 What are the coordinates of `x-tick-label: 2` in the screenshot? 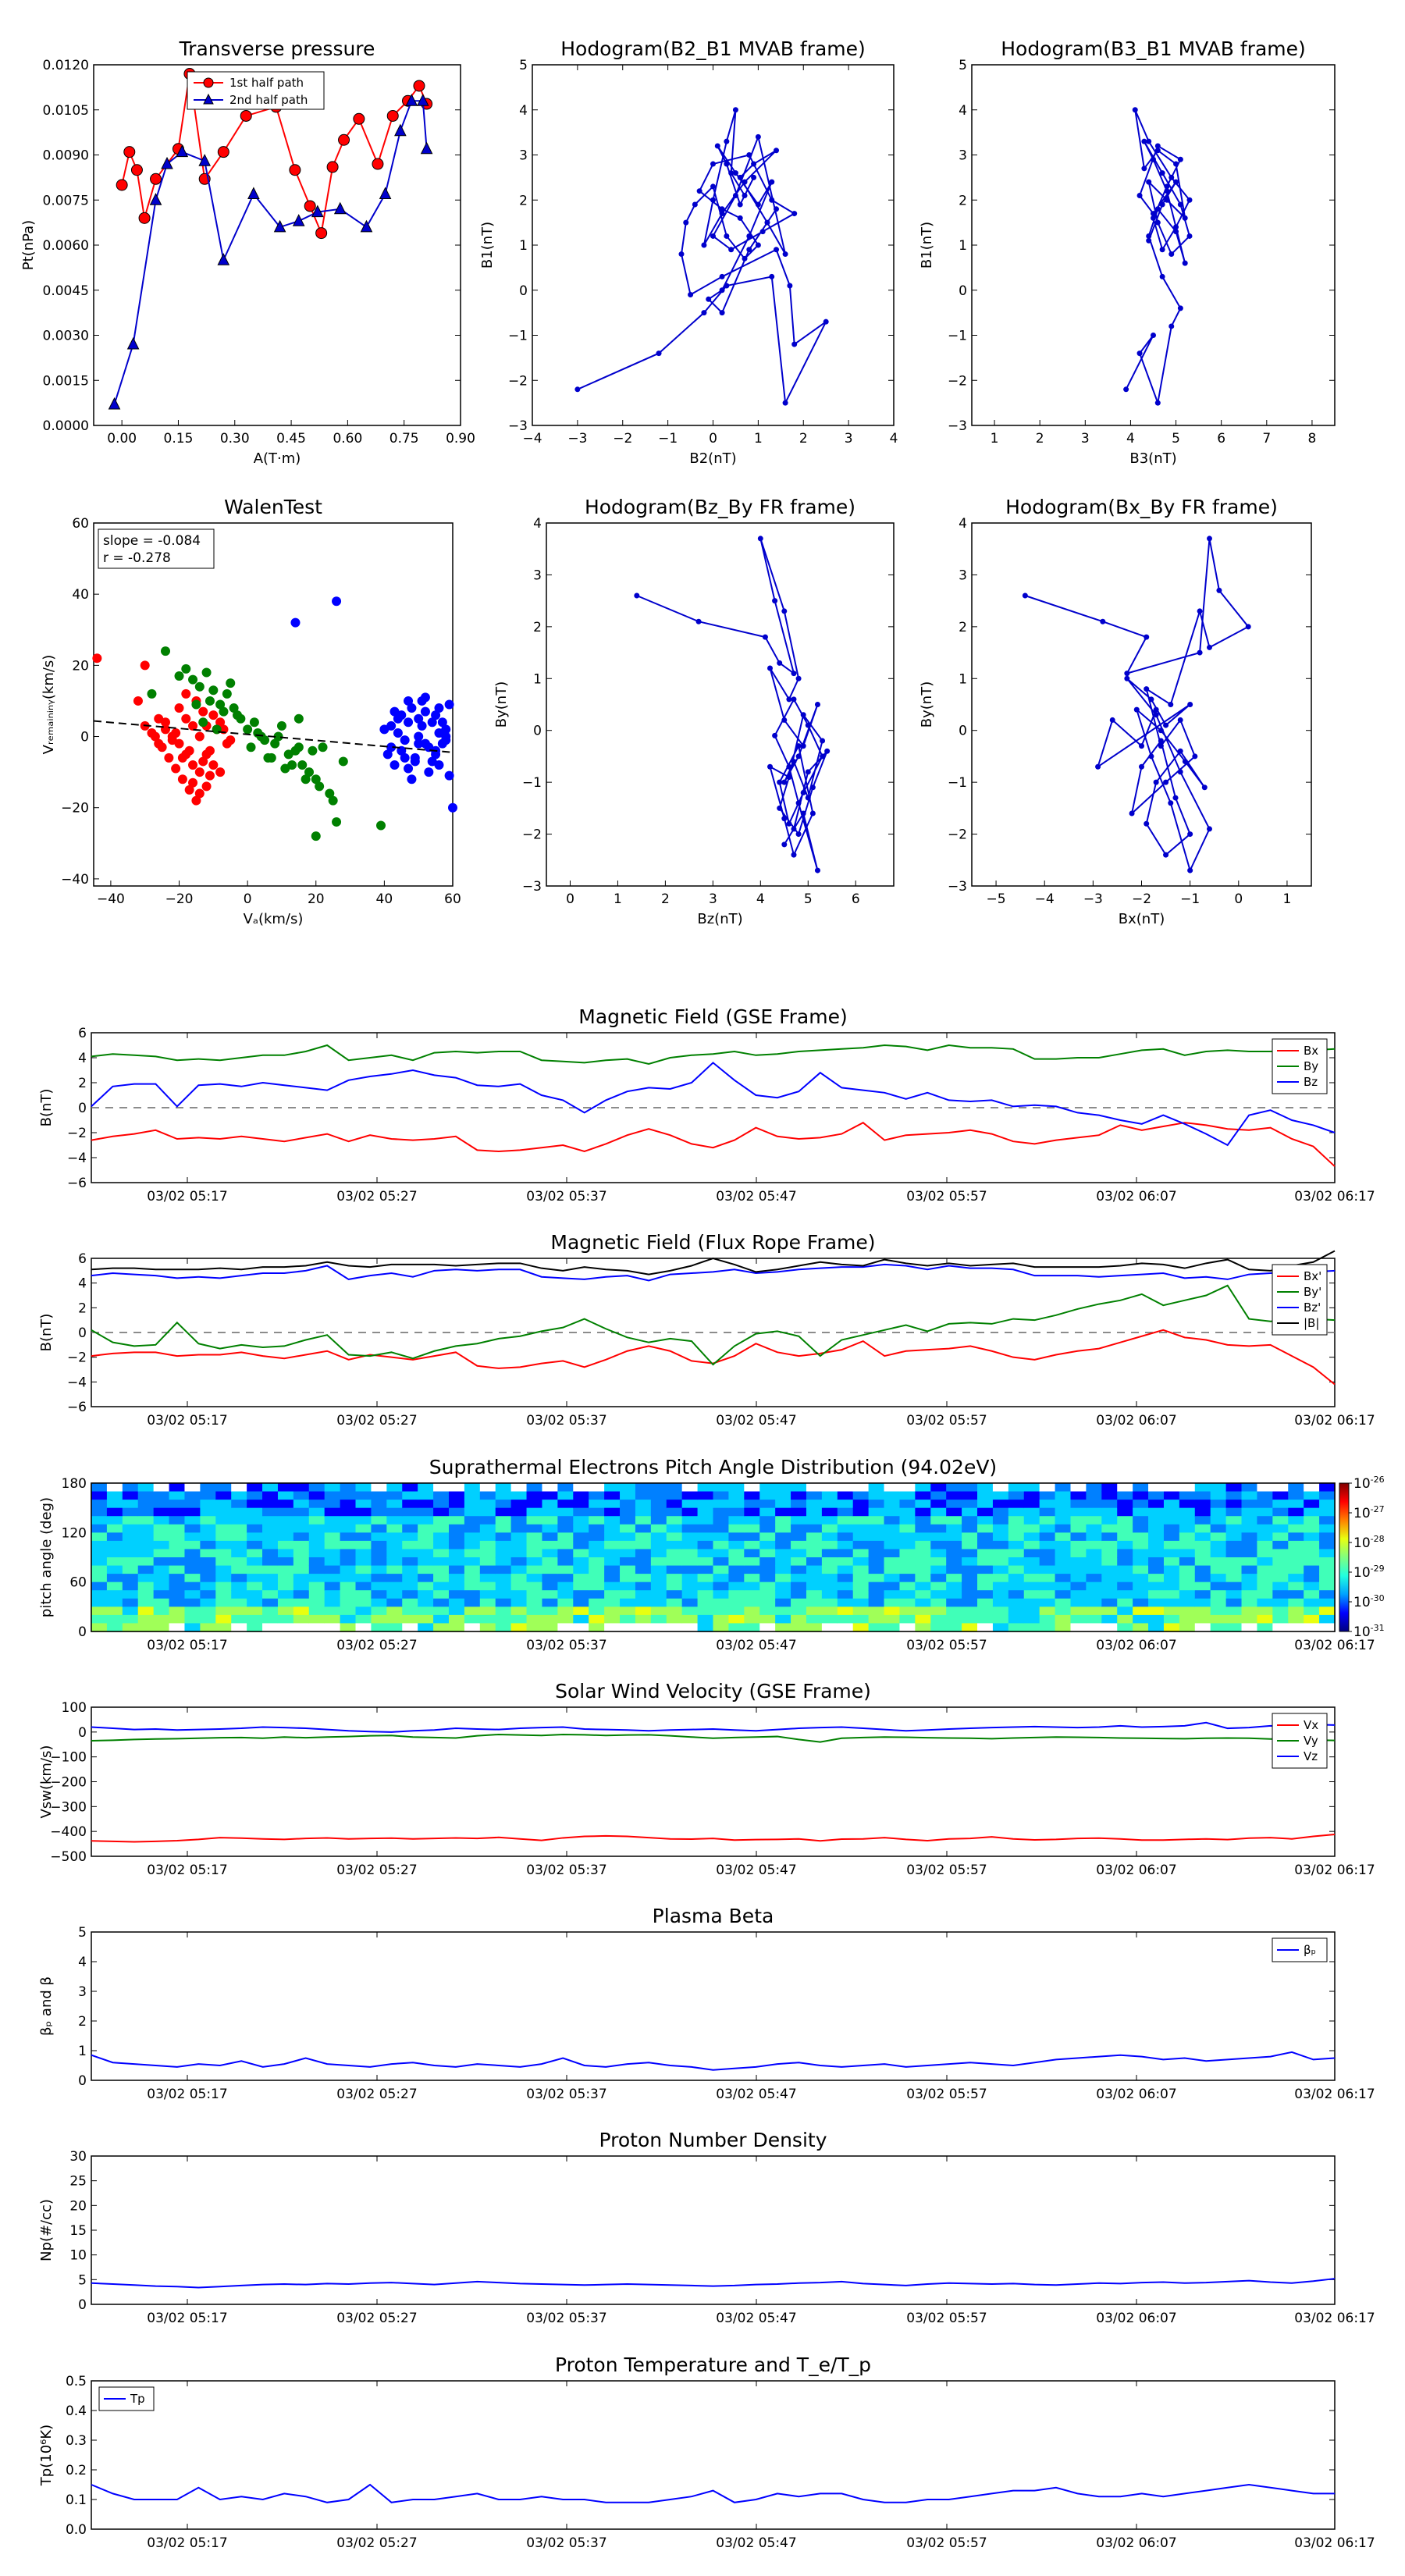 It's located at (665, 899).